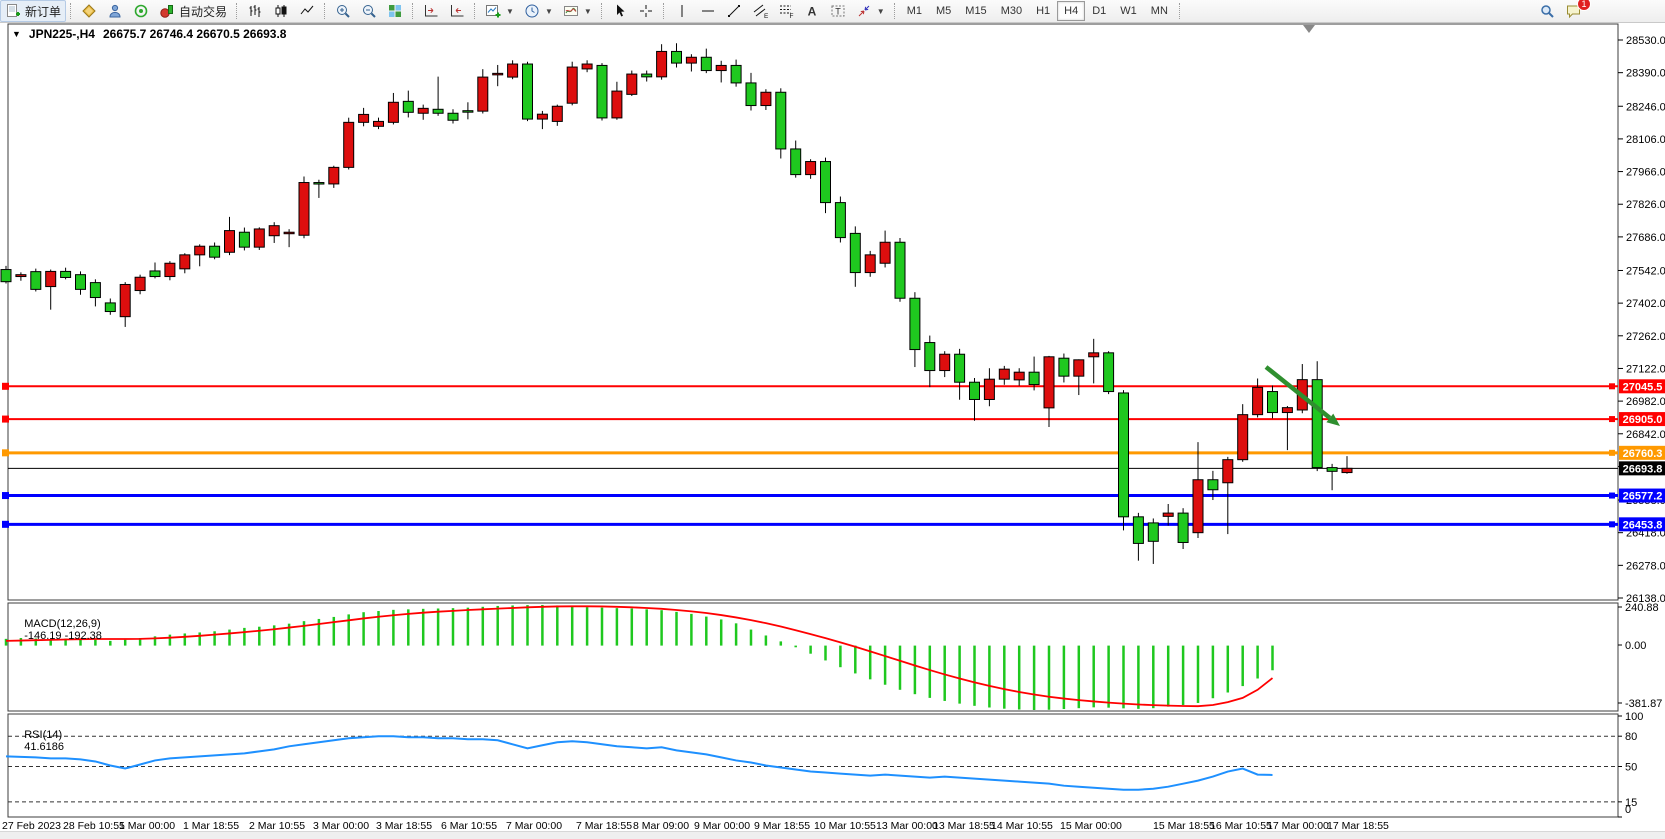 This screenshot has height=839, width=1665. What do you see at coordinates (431, 11) in the screenshot?
I see `shift-end-button` at bounding box center [431, 11].